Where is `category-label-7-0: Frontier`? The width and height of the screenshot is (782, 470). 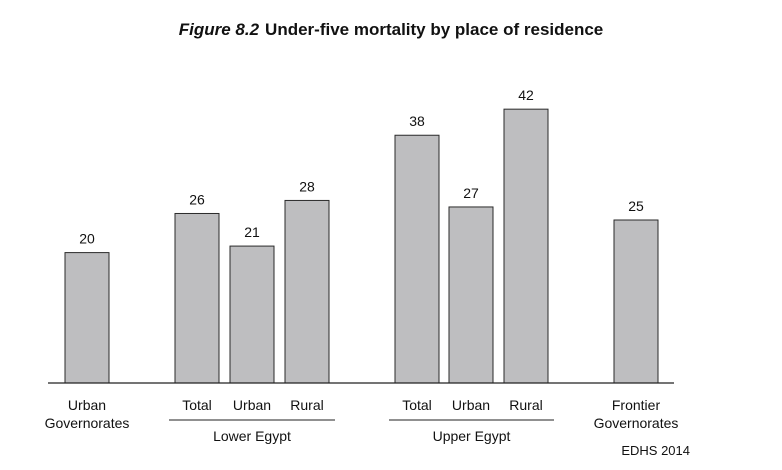 category-label-7-0: Frontier is located at coordinates (636, 405).